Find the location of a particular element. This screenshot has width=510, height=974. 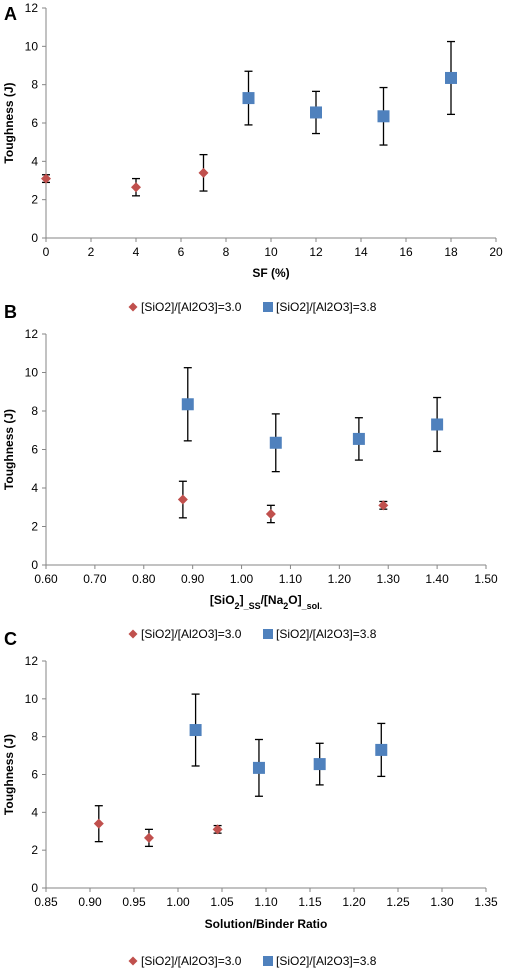

x-tick-label: 0.60 is located at coordinates (46, 579).